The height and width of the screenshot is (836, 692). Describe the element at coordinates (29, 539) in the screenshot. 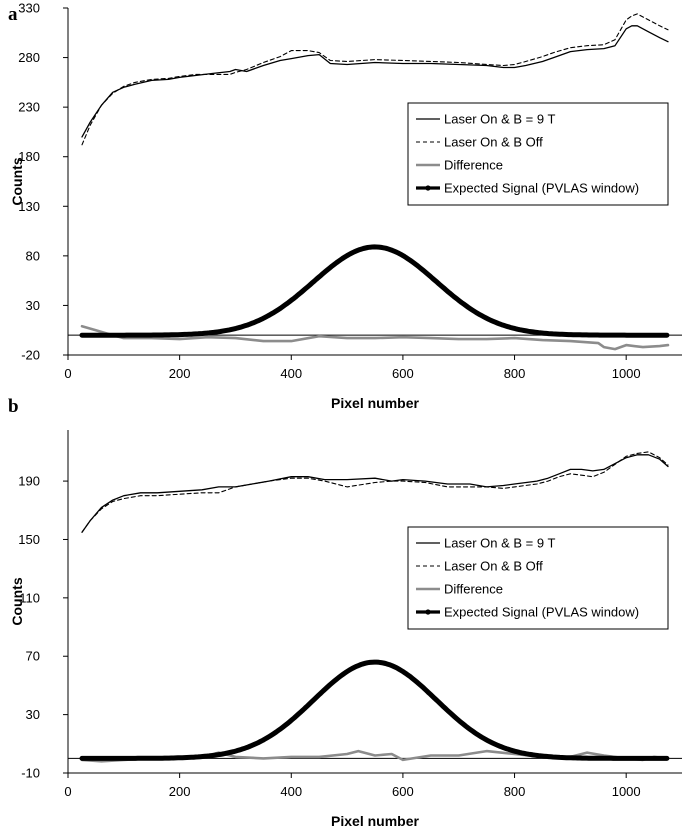

I see `y-tick-label: 150` at that location.